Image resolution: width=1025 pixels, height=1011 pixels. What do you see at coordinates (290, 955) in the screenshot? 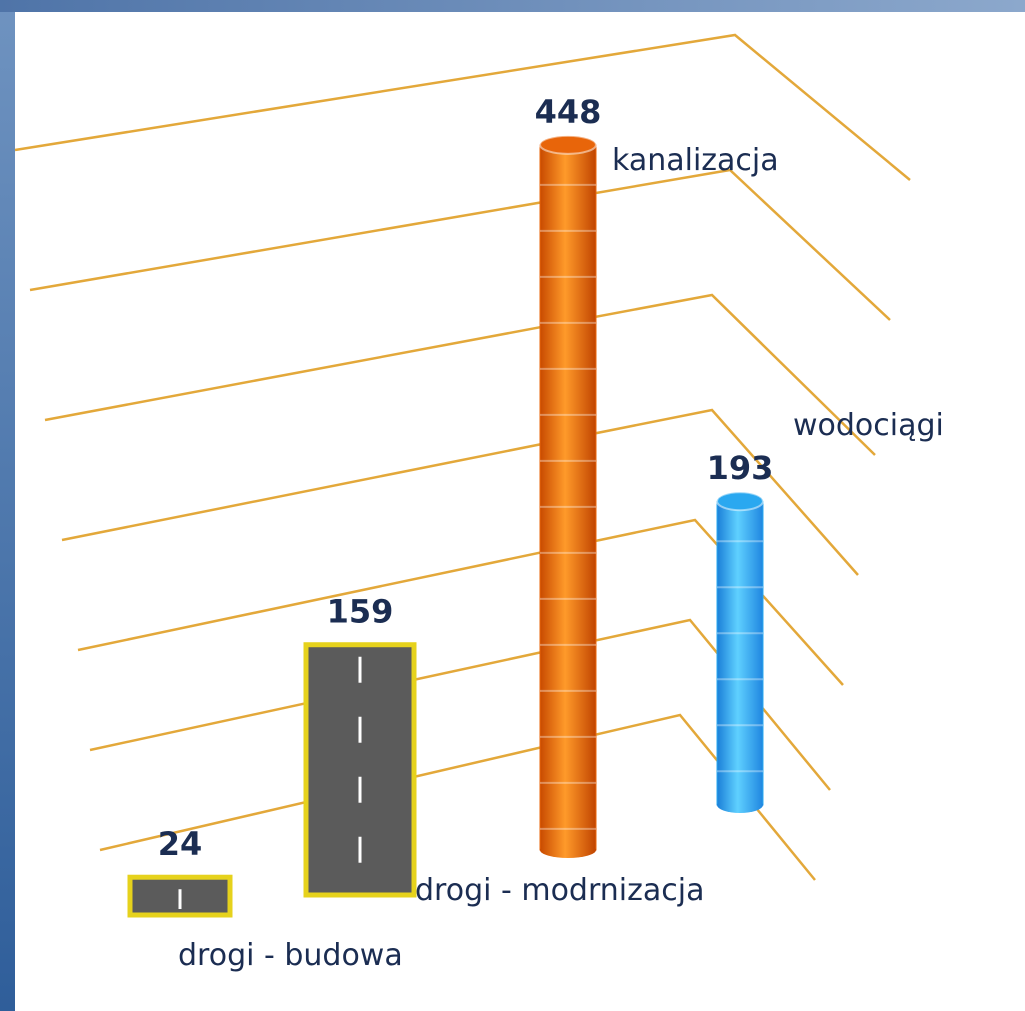
I see `category-label: drogi - budowa` at bounding box center [290, 955].